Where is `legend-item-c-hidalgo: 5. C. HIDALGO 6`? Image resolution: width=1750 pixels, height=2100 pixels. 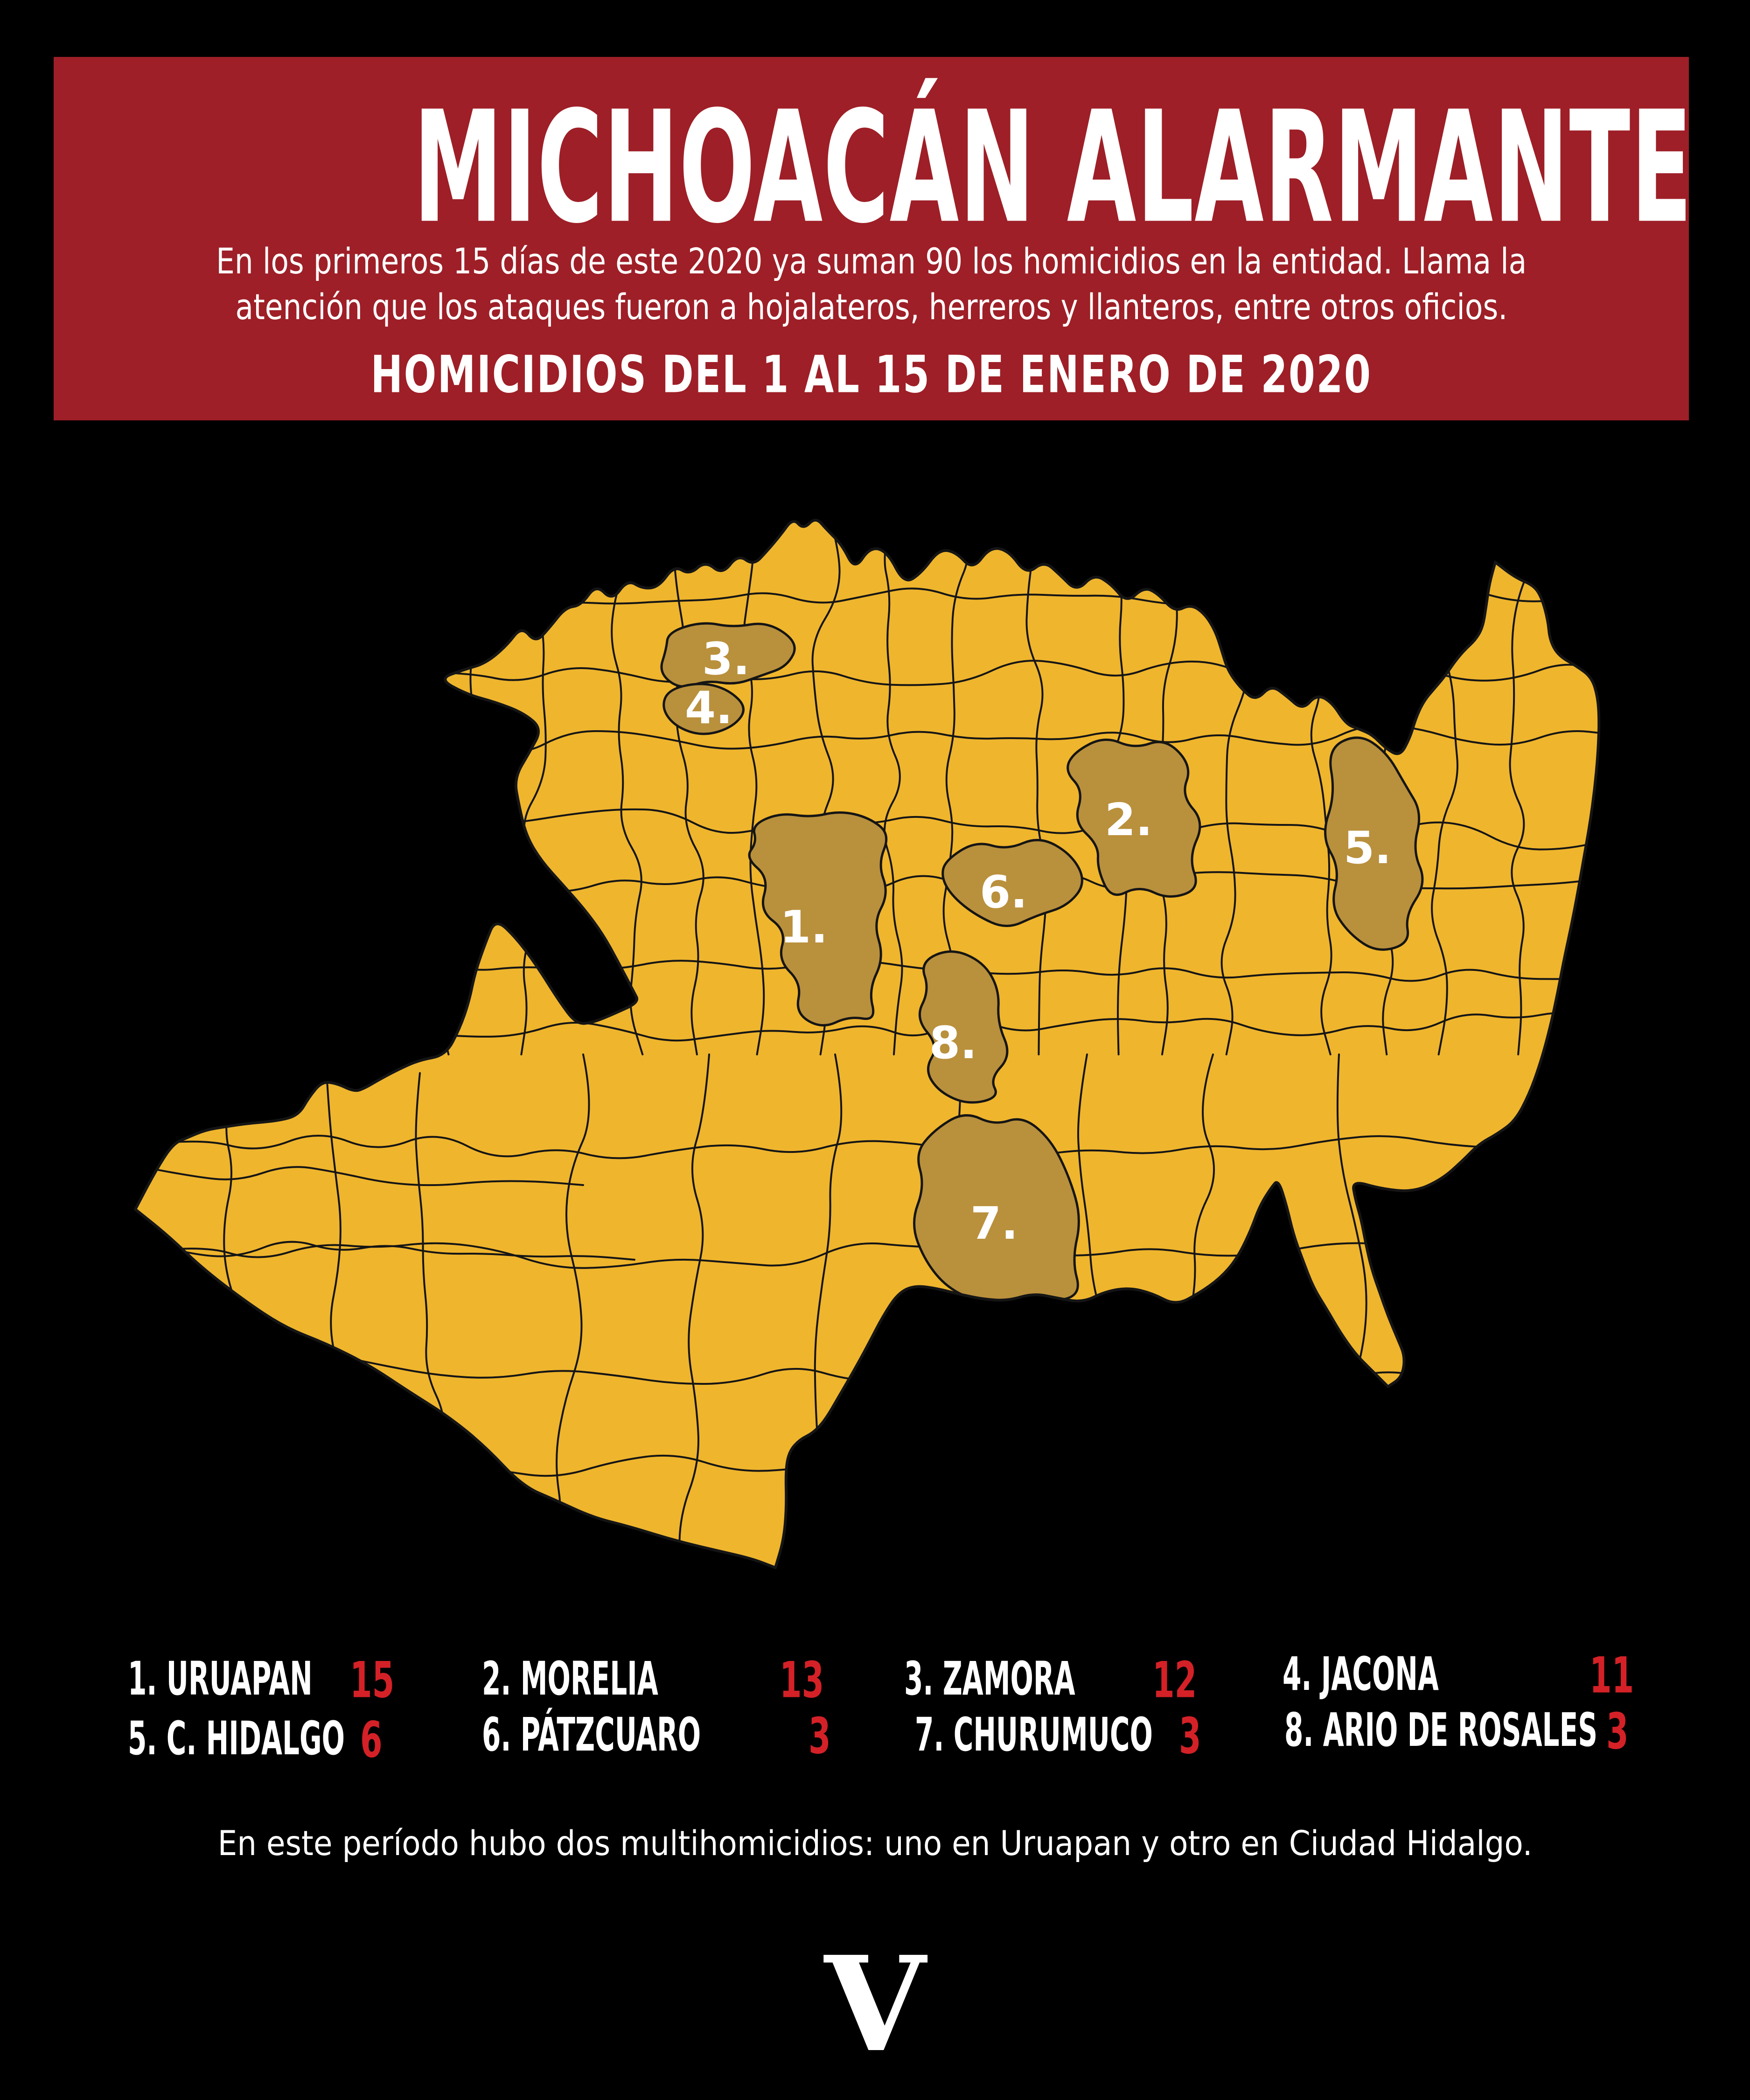 legend-item-c-hidalgo: 5. C. HIDALGO 6 is located at coordinates (292, 1740).